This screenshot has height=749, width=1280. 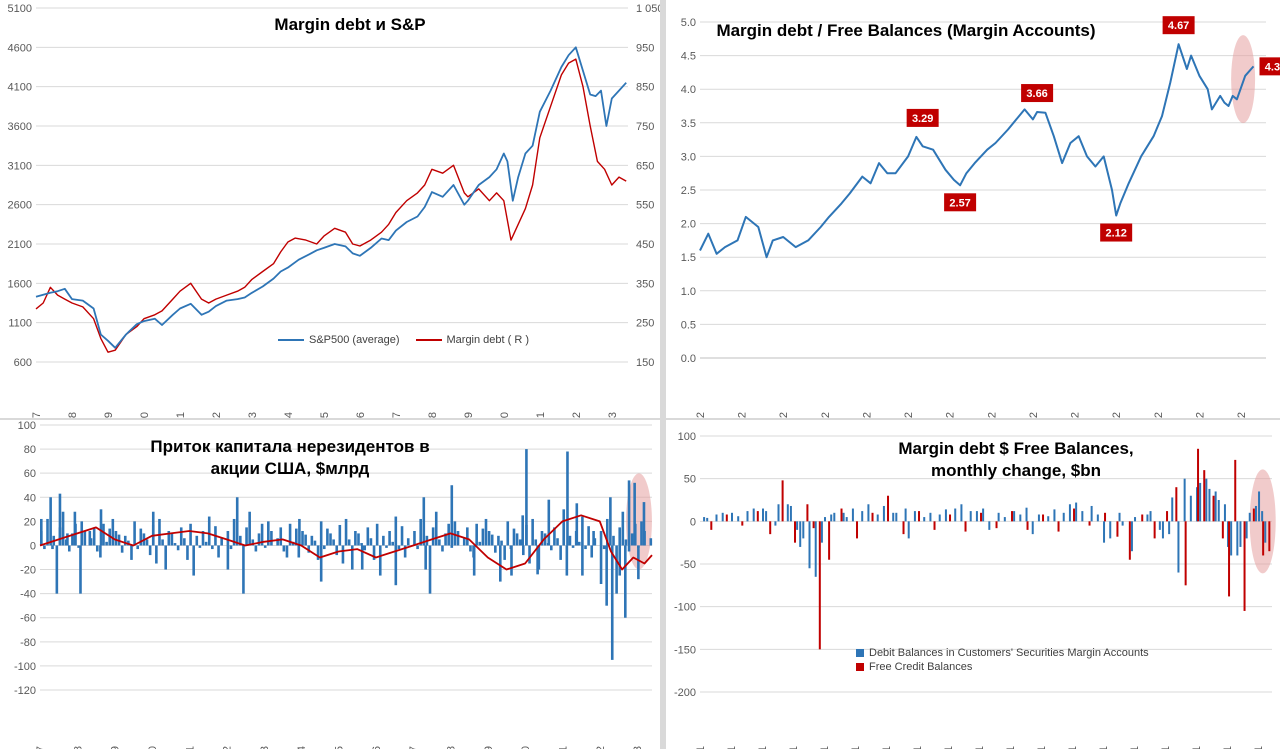 I want to click on series-line-ratio, so click(x=977, y=151).